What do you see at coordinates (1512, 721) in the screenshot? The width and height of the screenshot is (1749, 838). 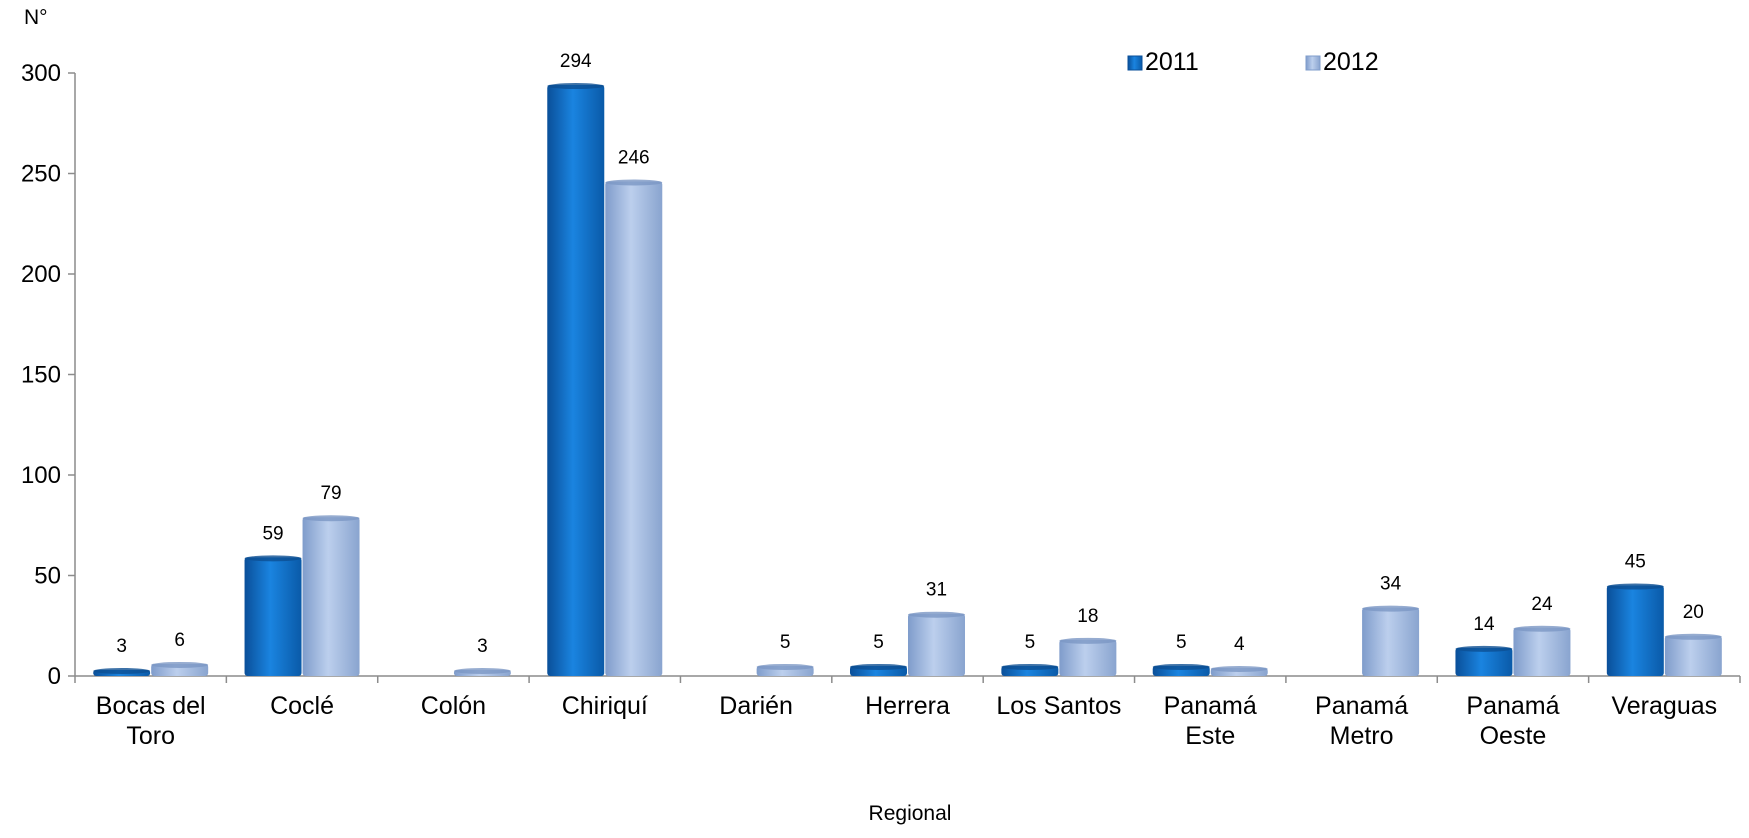 I see `x-tick-label: Panamá Oeste` at bounding box center [1512, 721].